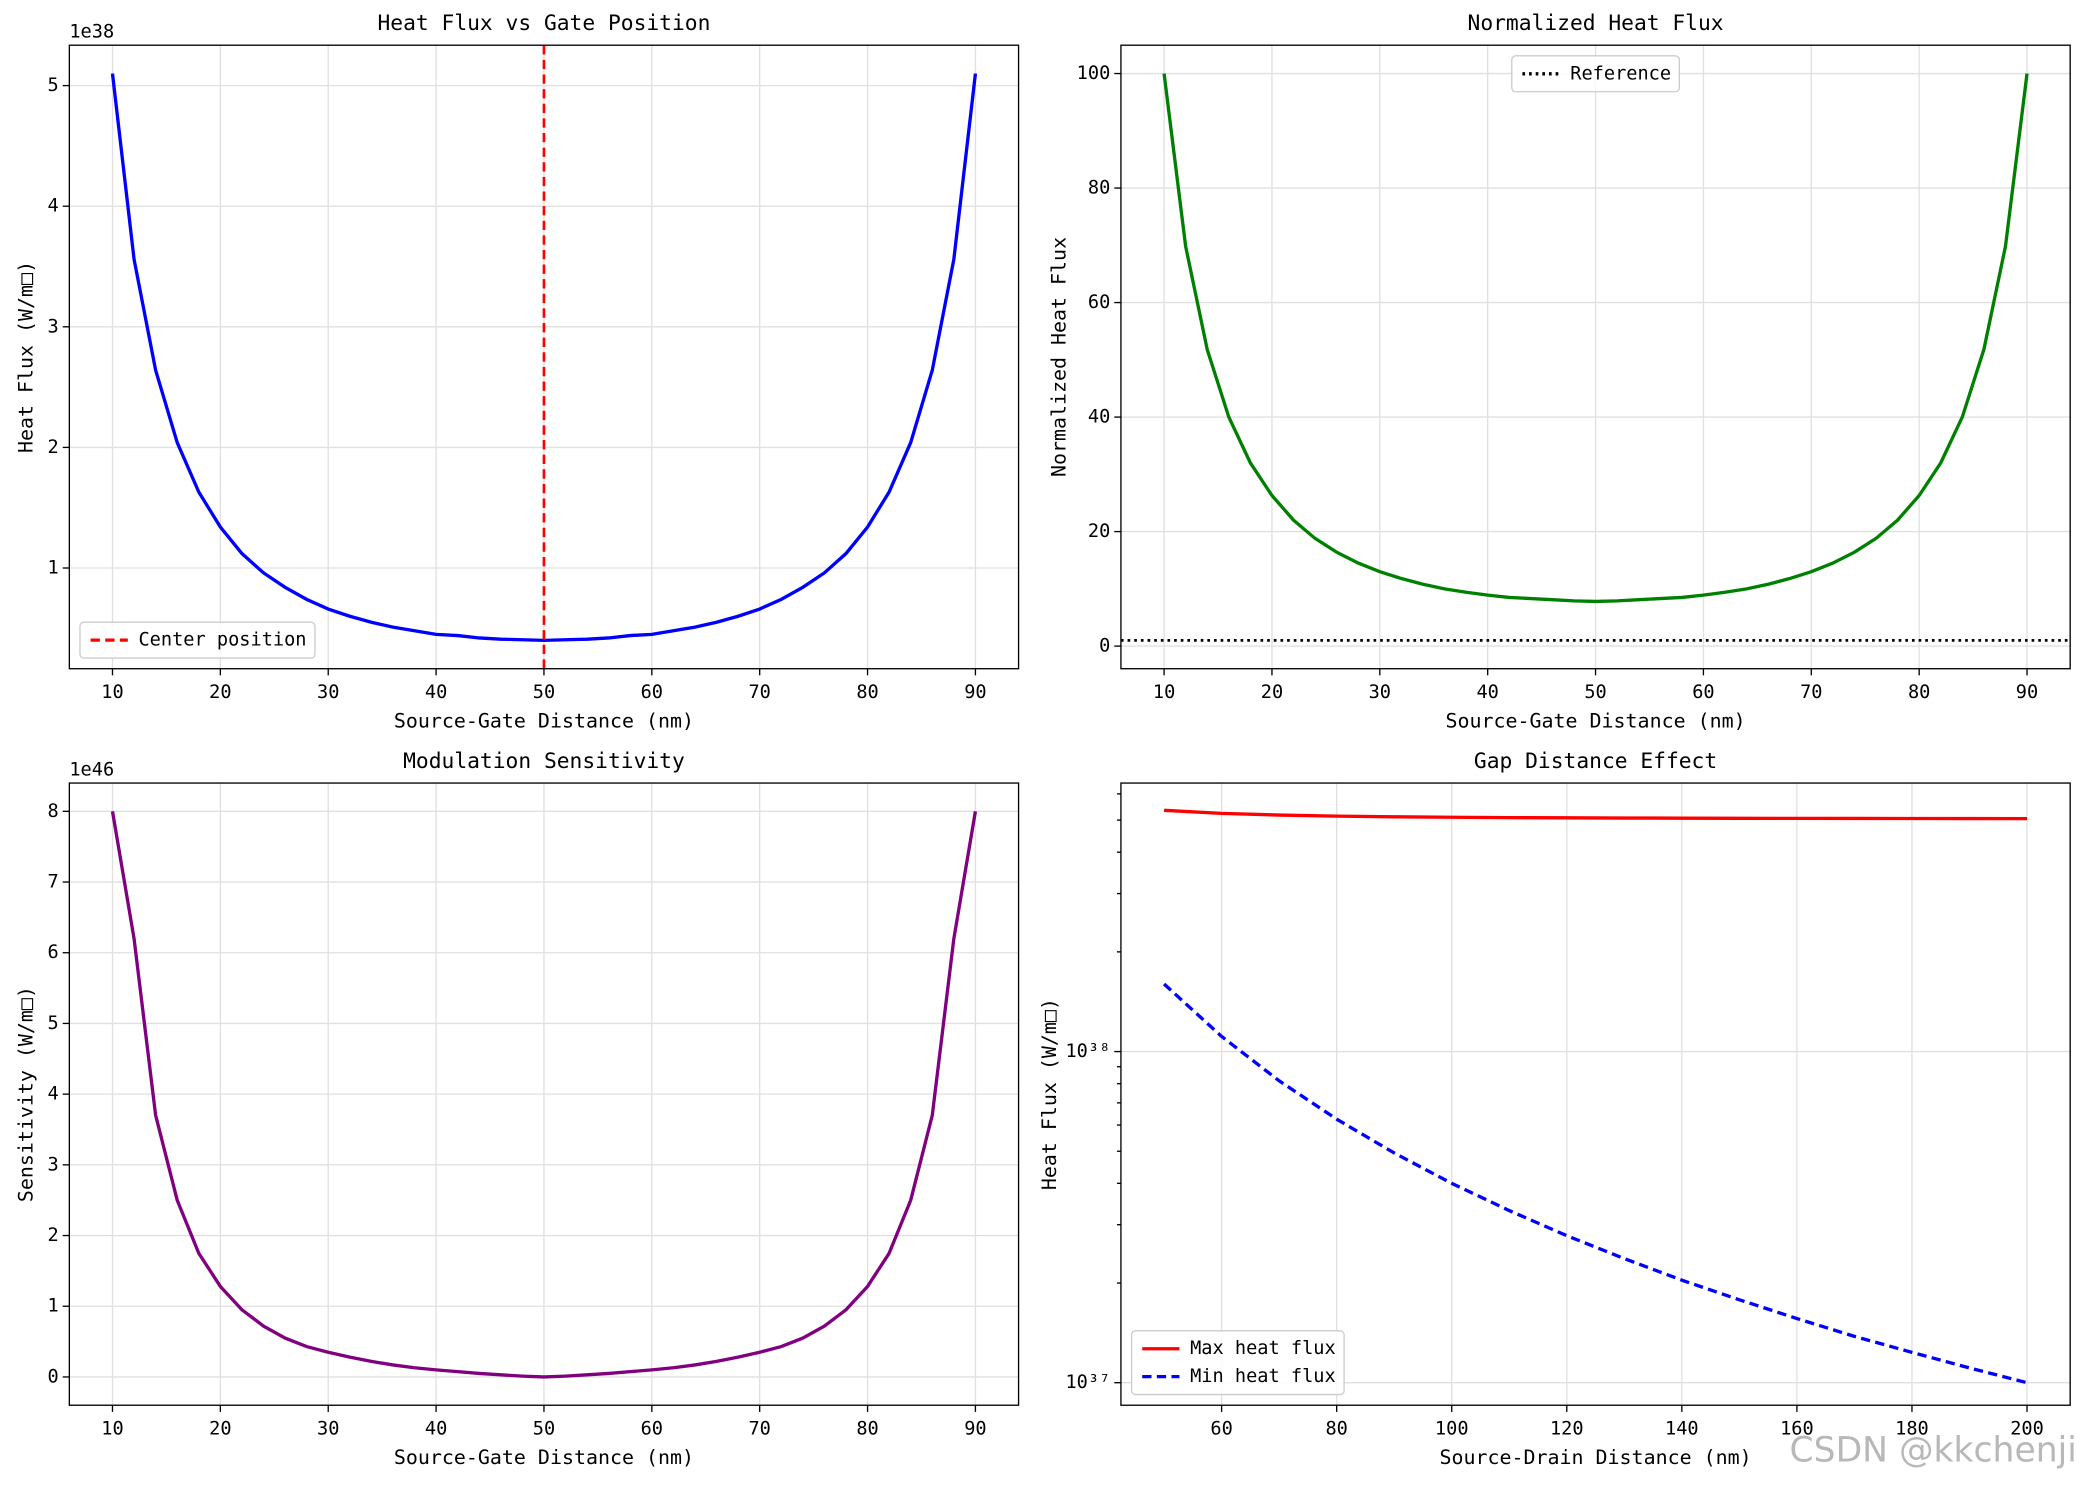 The height and width of the screenshot is (1485, 2085). What do you see at coordinates (1596, 23) in the screenshot?
I see `subplot-title: Normalized Heat Flux` at bounding box center [1596, 23].